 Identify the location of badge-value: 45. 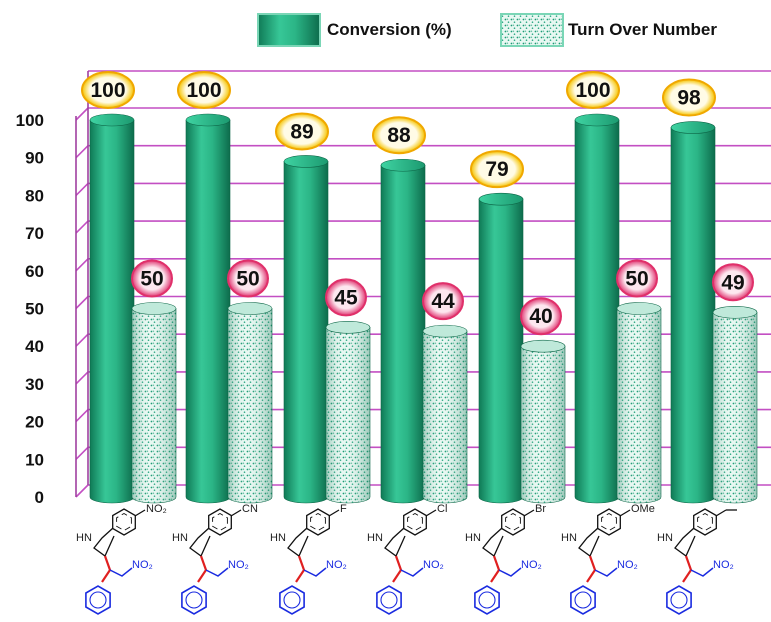
(346, 297).